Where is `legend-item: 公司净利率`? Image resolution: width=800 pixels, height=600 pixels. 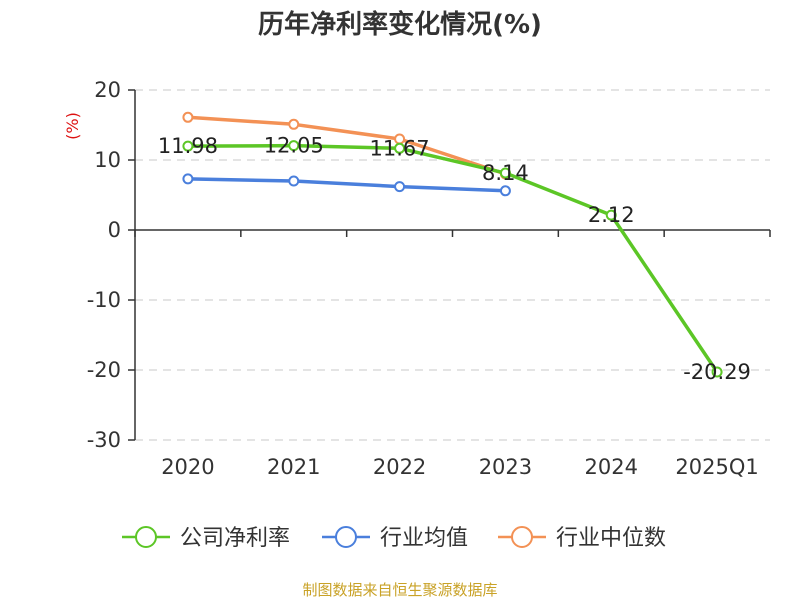 legend-item: 公司净利率 is located at coordinates (206, 538).